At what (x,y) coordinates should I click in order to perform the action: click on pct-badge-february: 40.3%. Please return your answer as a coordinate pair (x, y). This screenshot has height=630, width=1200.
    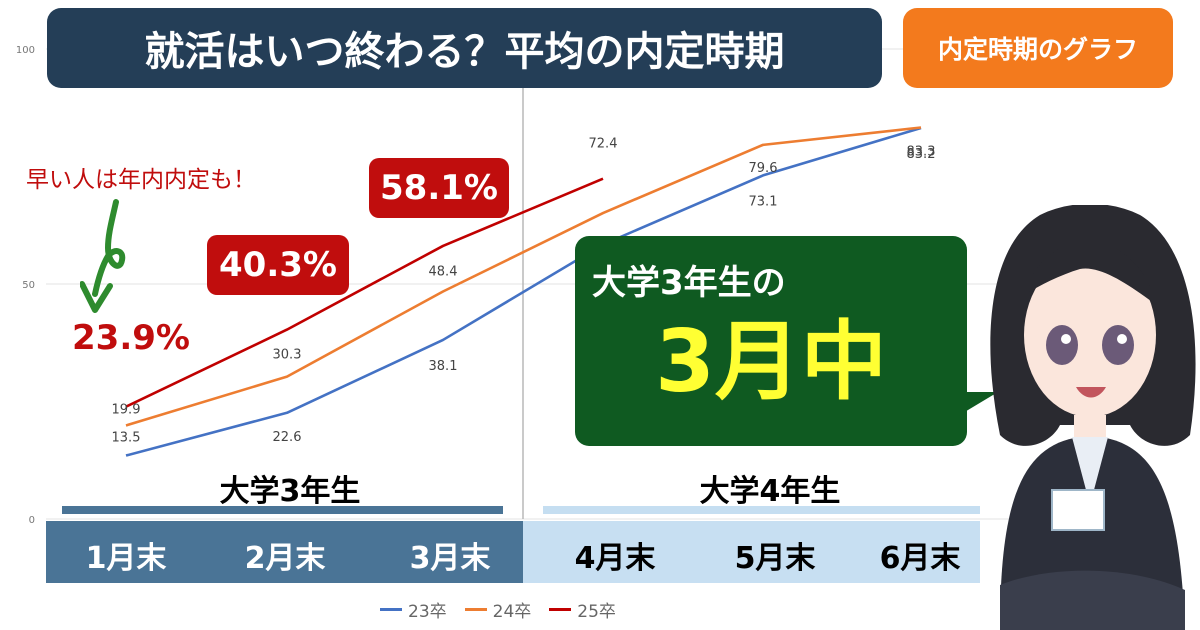
    Looking at the image, I should click on (278, 265).